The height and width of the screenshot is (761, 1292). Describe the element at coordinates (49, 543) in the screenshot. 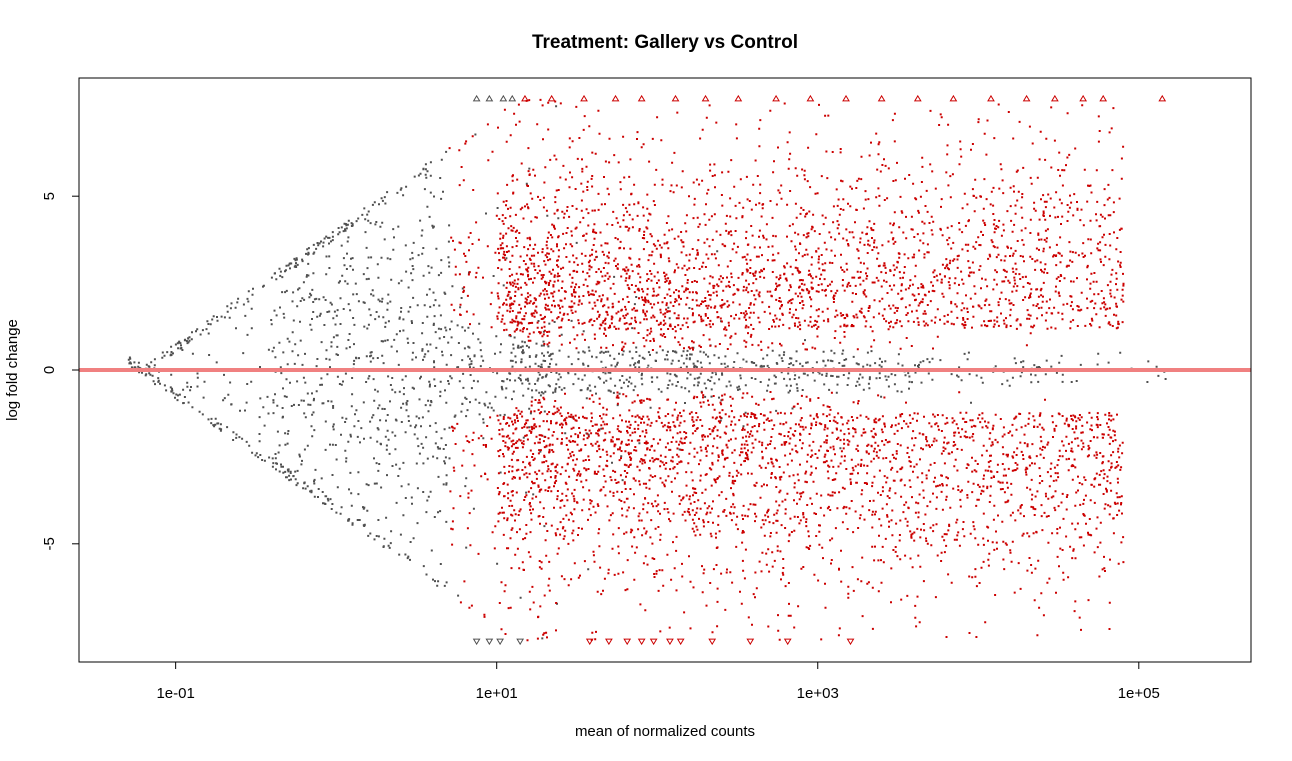

I see `y-tick-label: -5` at that location.